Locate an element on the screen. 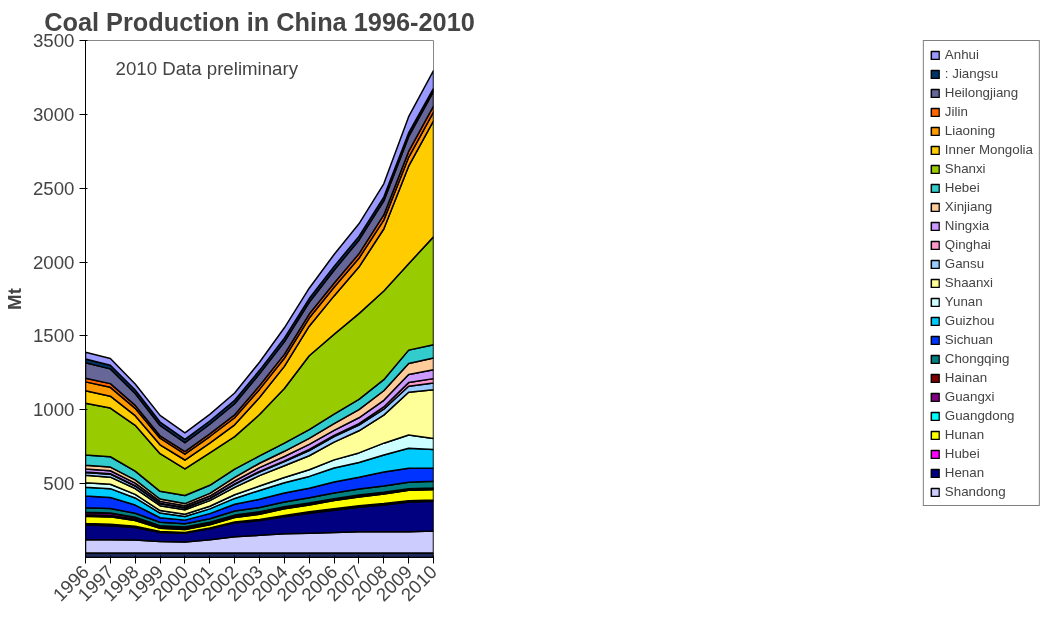 This screenshot has width=1051, height=619. y-tick-label: 3000 is located at coordinates (54, 114).